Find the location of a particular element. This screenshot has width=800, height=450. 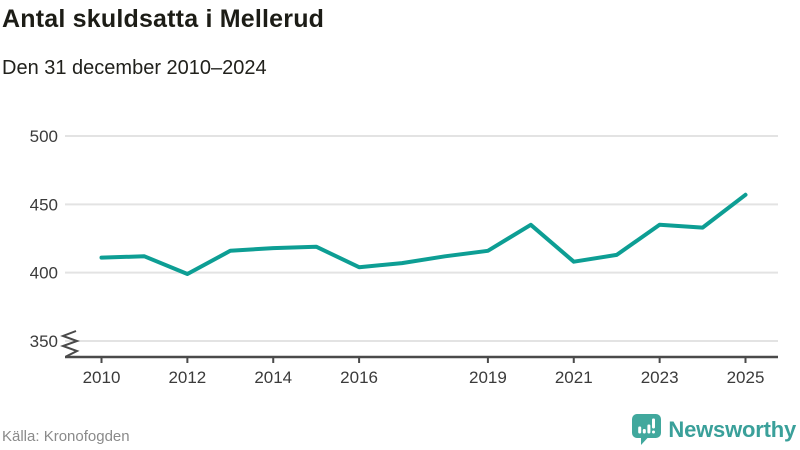

x-tick-label: 2021 is located at coordinates (574, 377).